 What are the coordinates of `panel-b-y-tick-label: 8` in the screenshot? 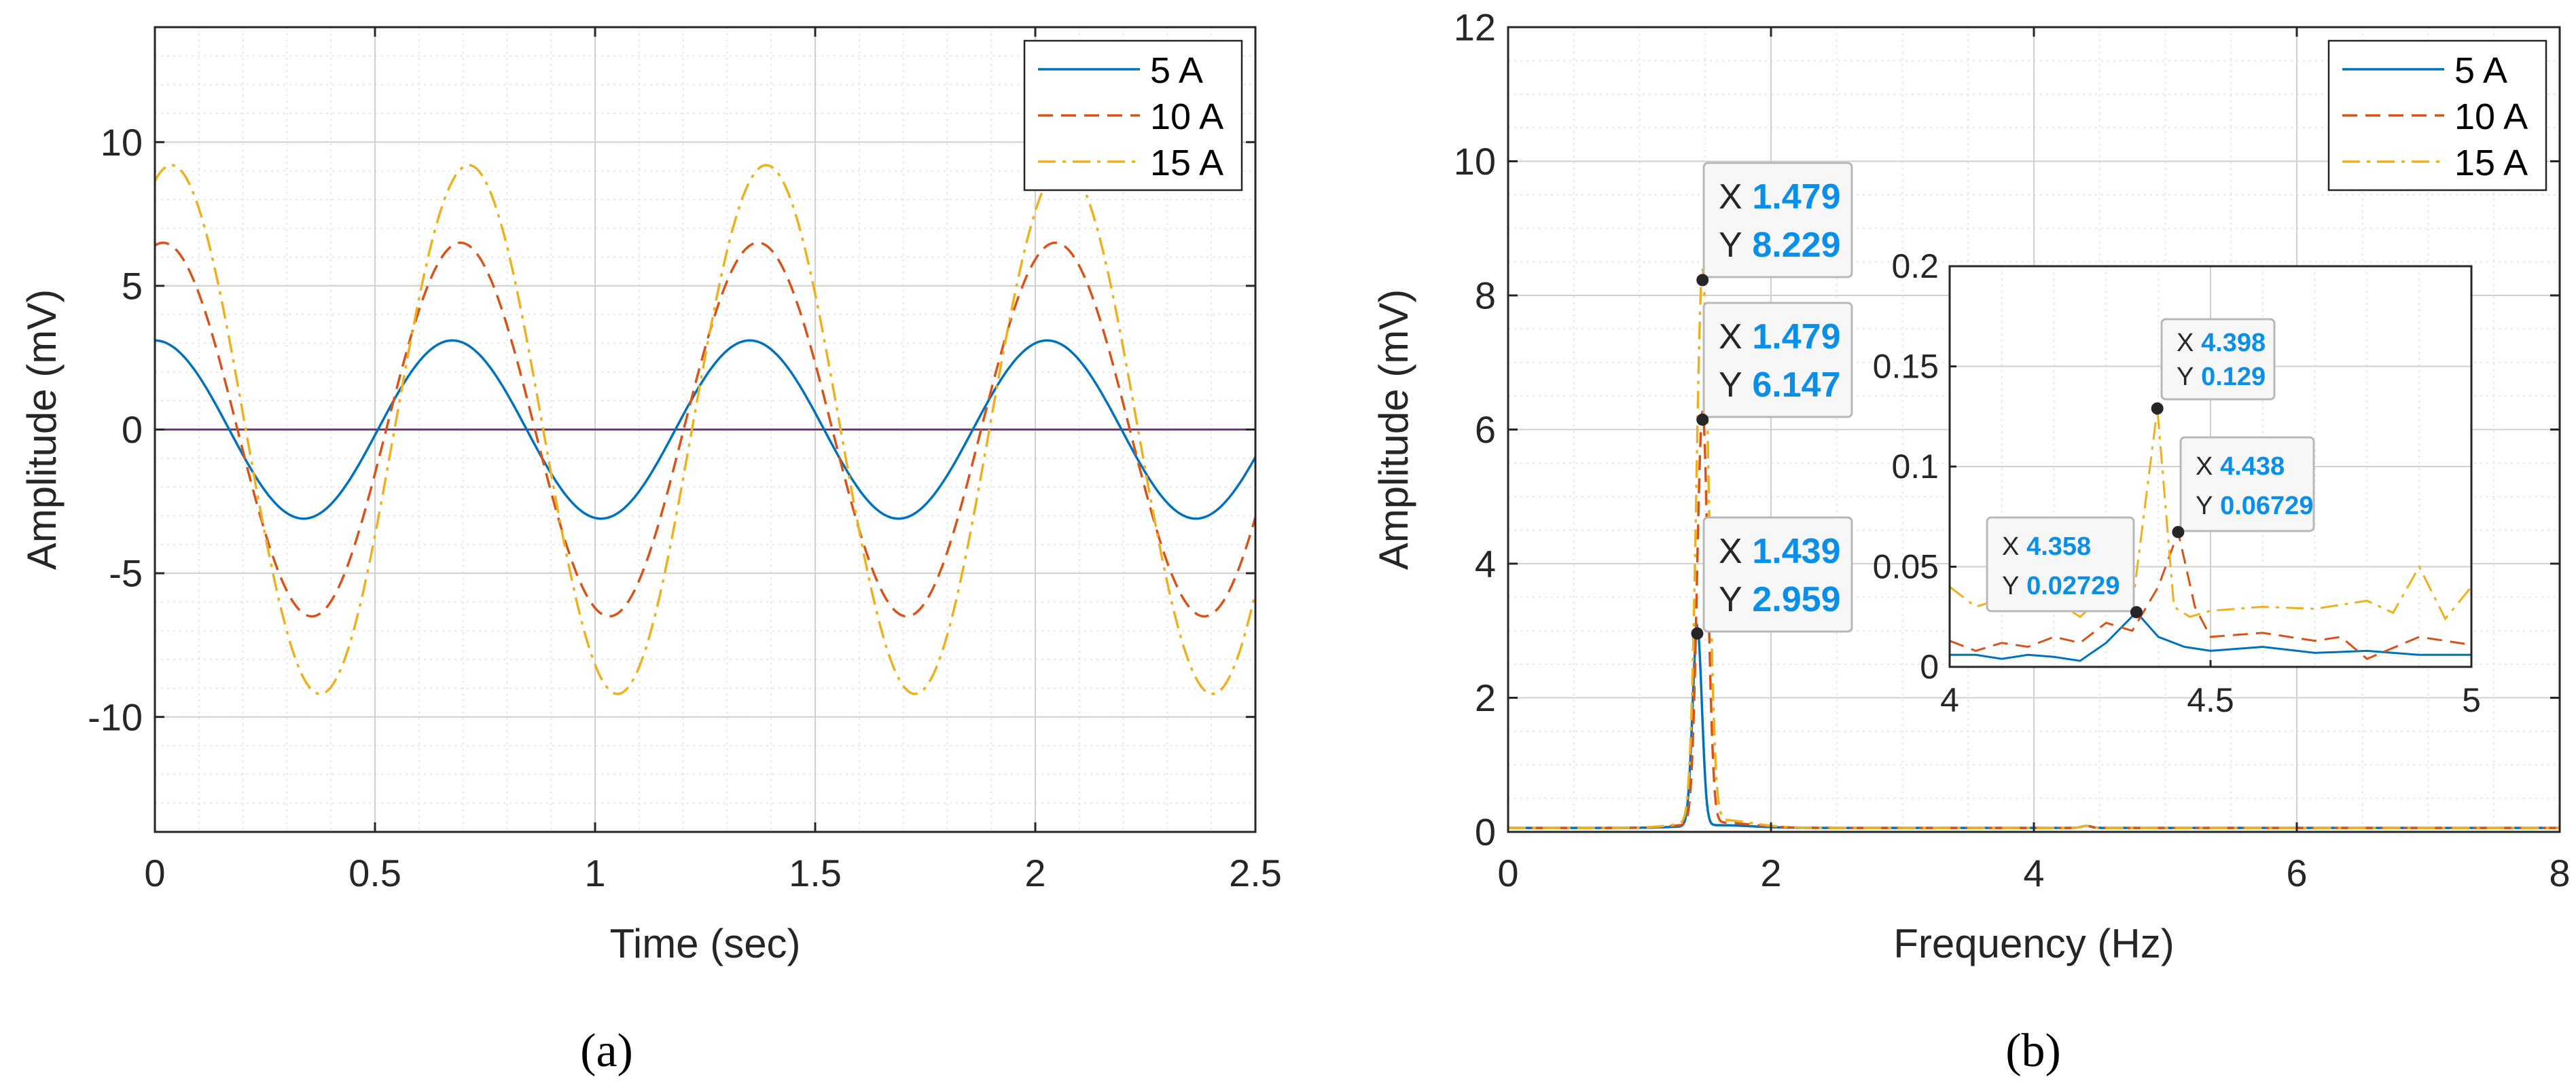 It's located at (1486, 295).